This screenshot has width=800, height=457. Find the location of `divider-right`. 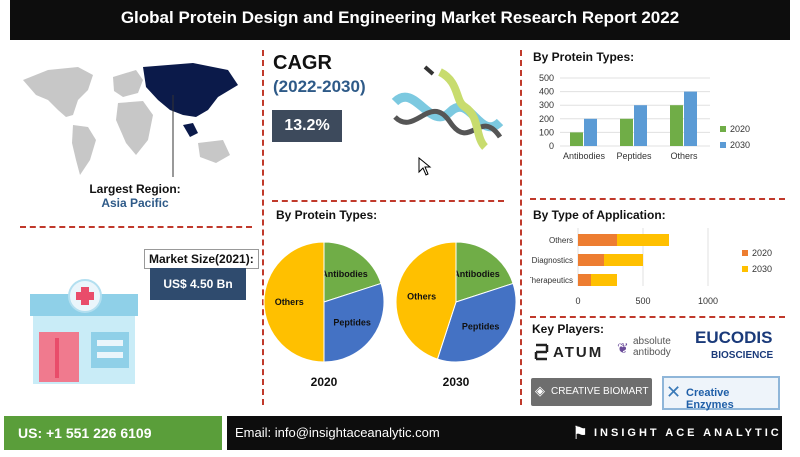

divider-right is located at coordinates (521, 227).